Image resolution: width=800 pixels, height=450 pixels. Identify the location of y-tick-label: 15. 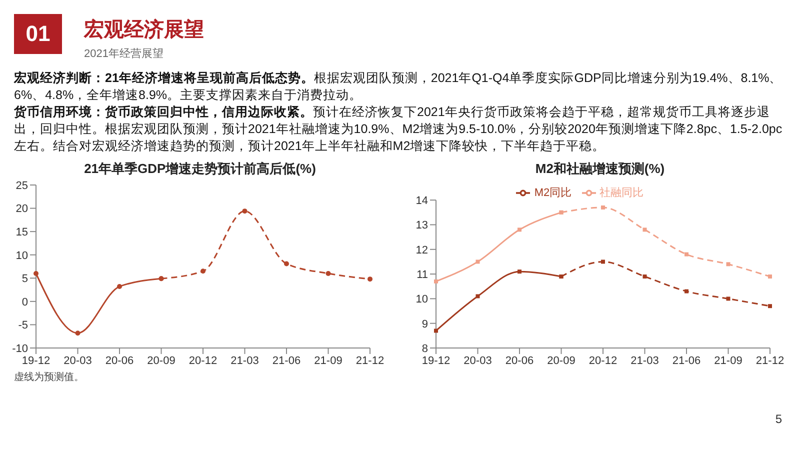
(22, 232).